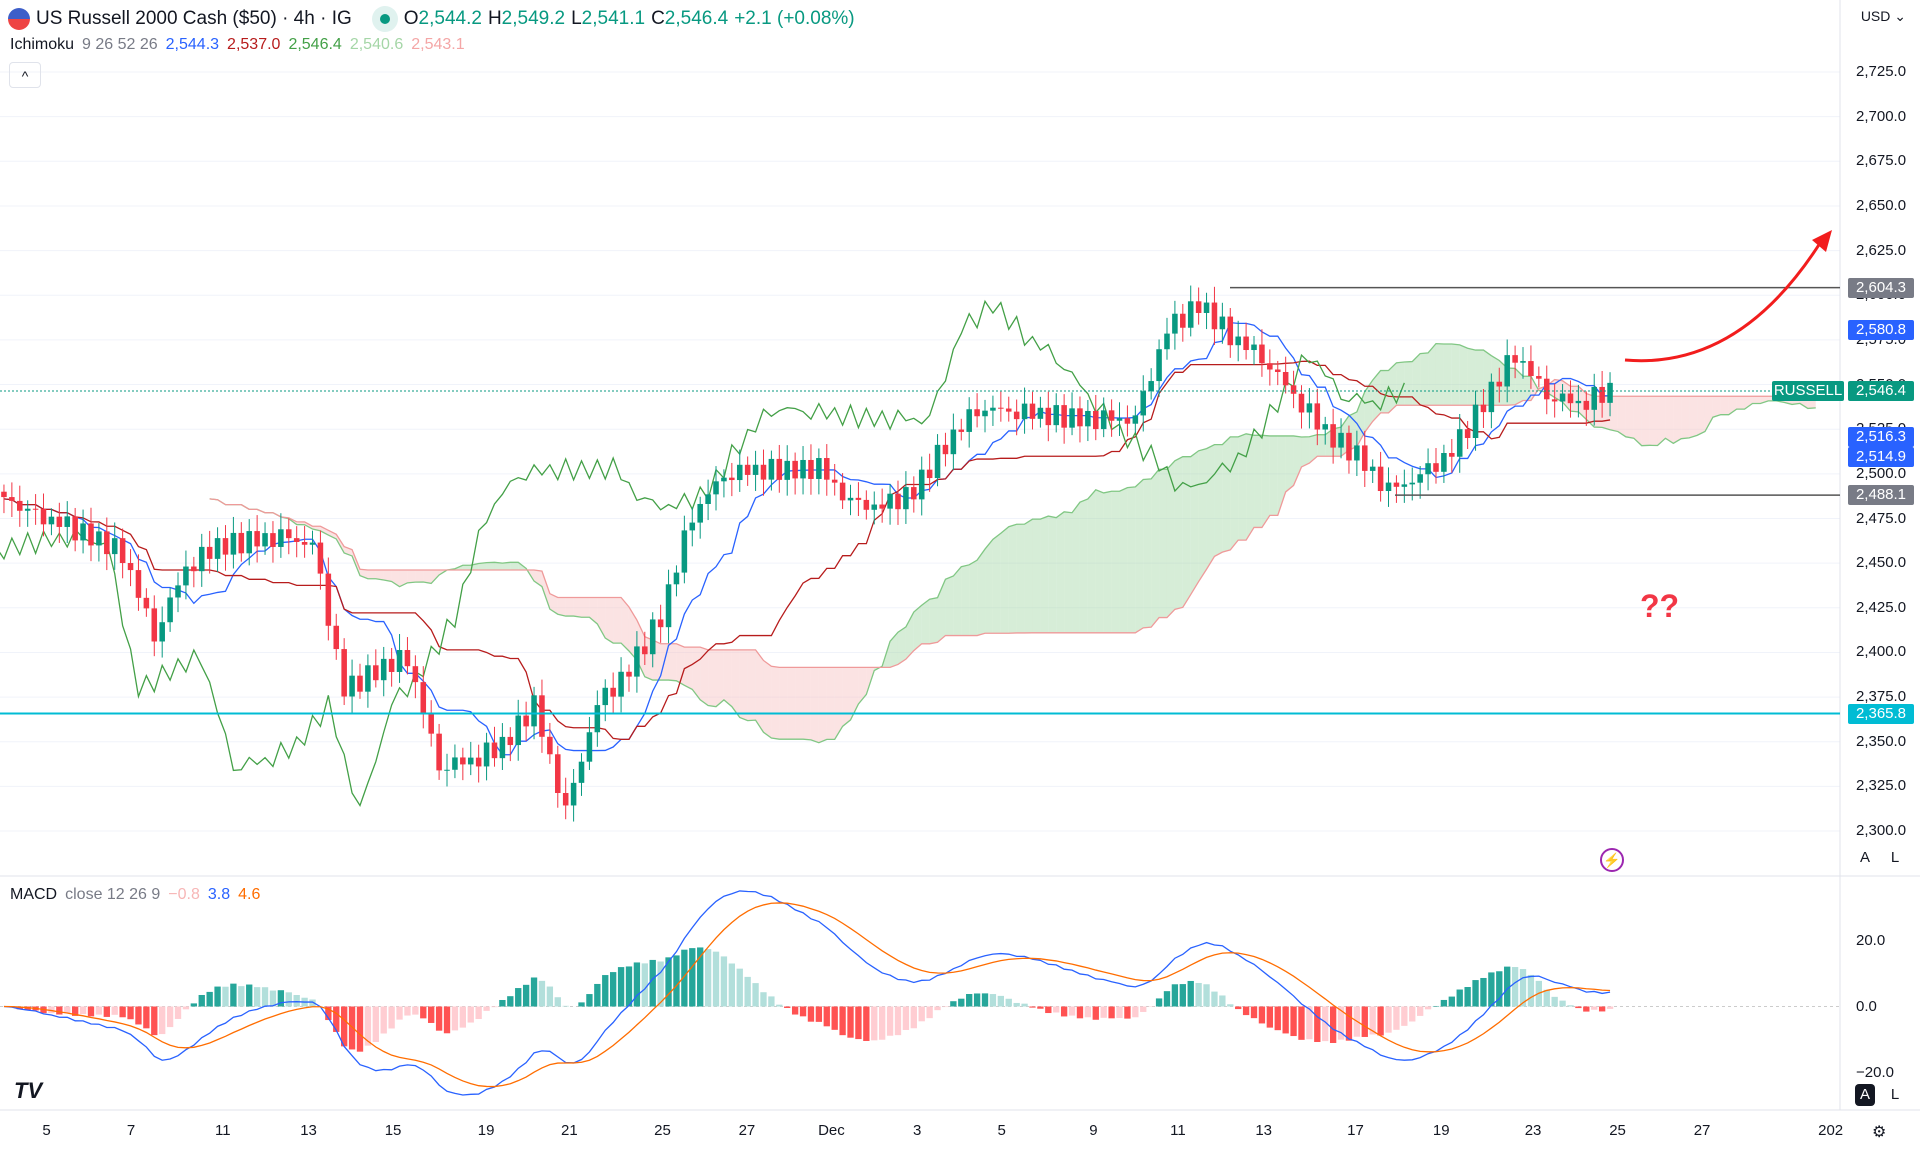 This screenshot has width=1920, height=1151. What do you see at coordinates (747, 1130) in the screenshot?
I see `time-tick: 27` at bounding box center [747, 1130].